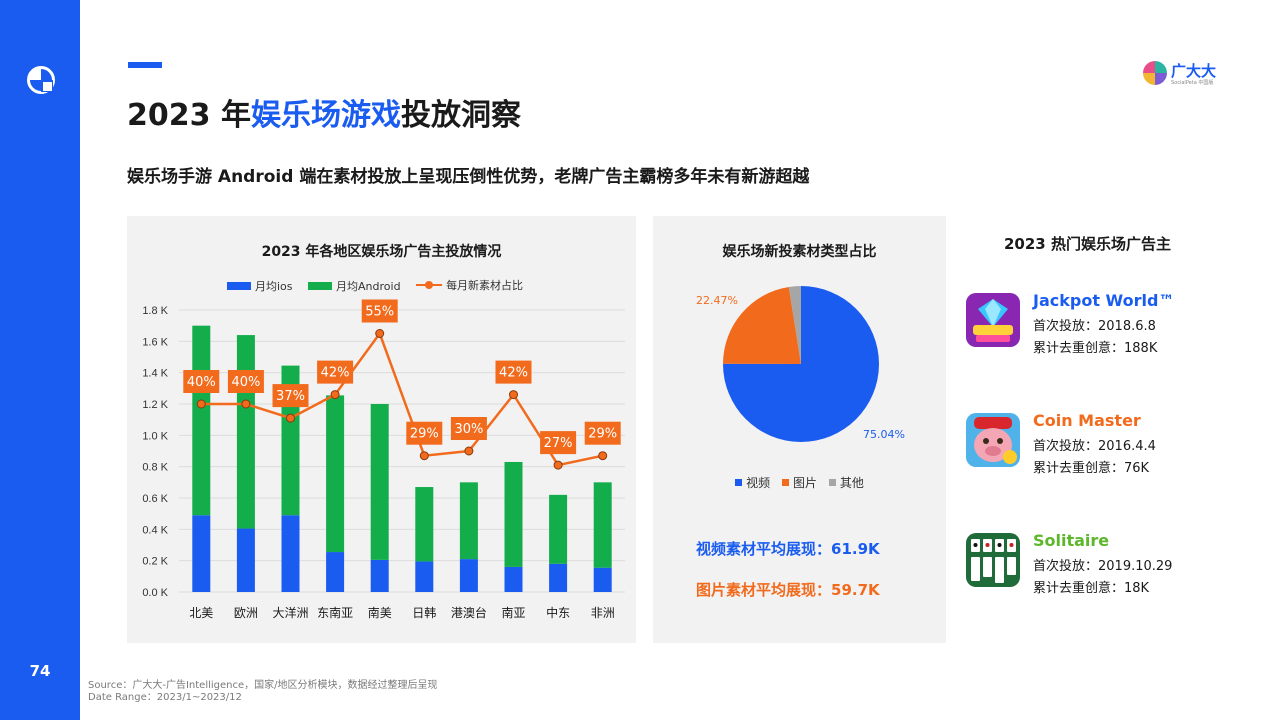  I want to click on ratio-data-label: 37%, so click(290, 396).